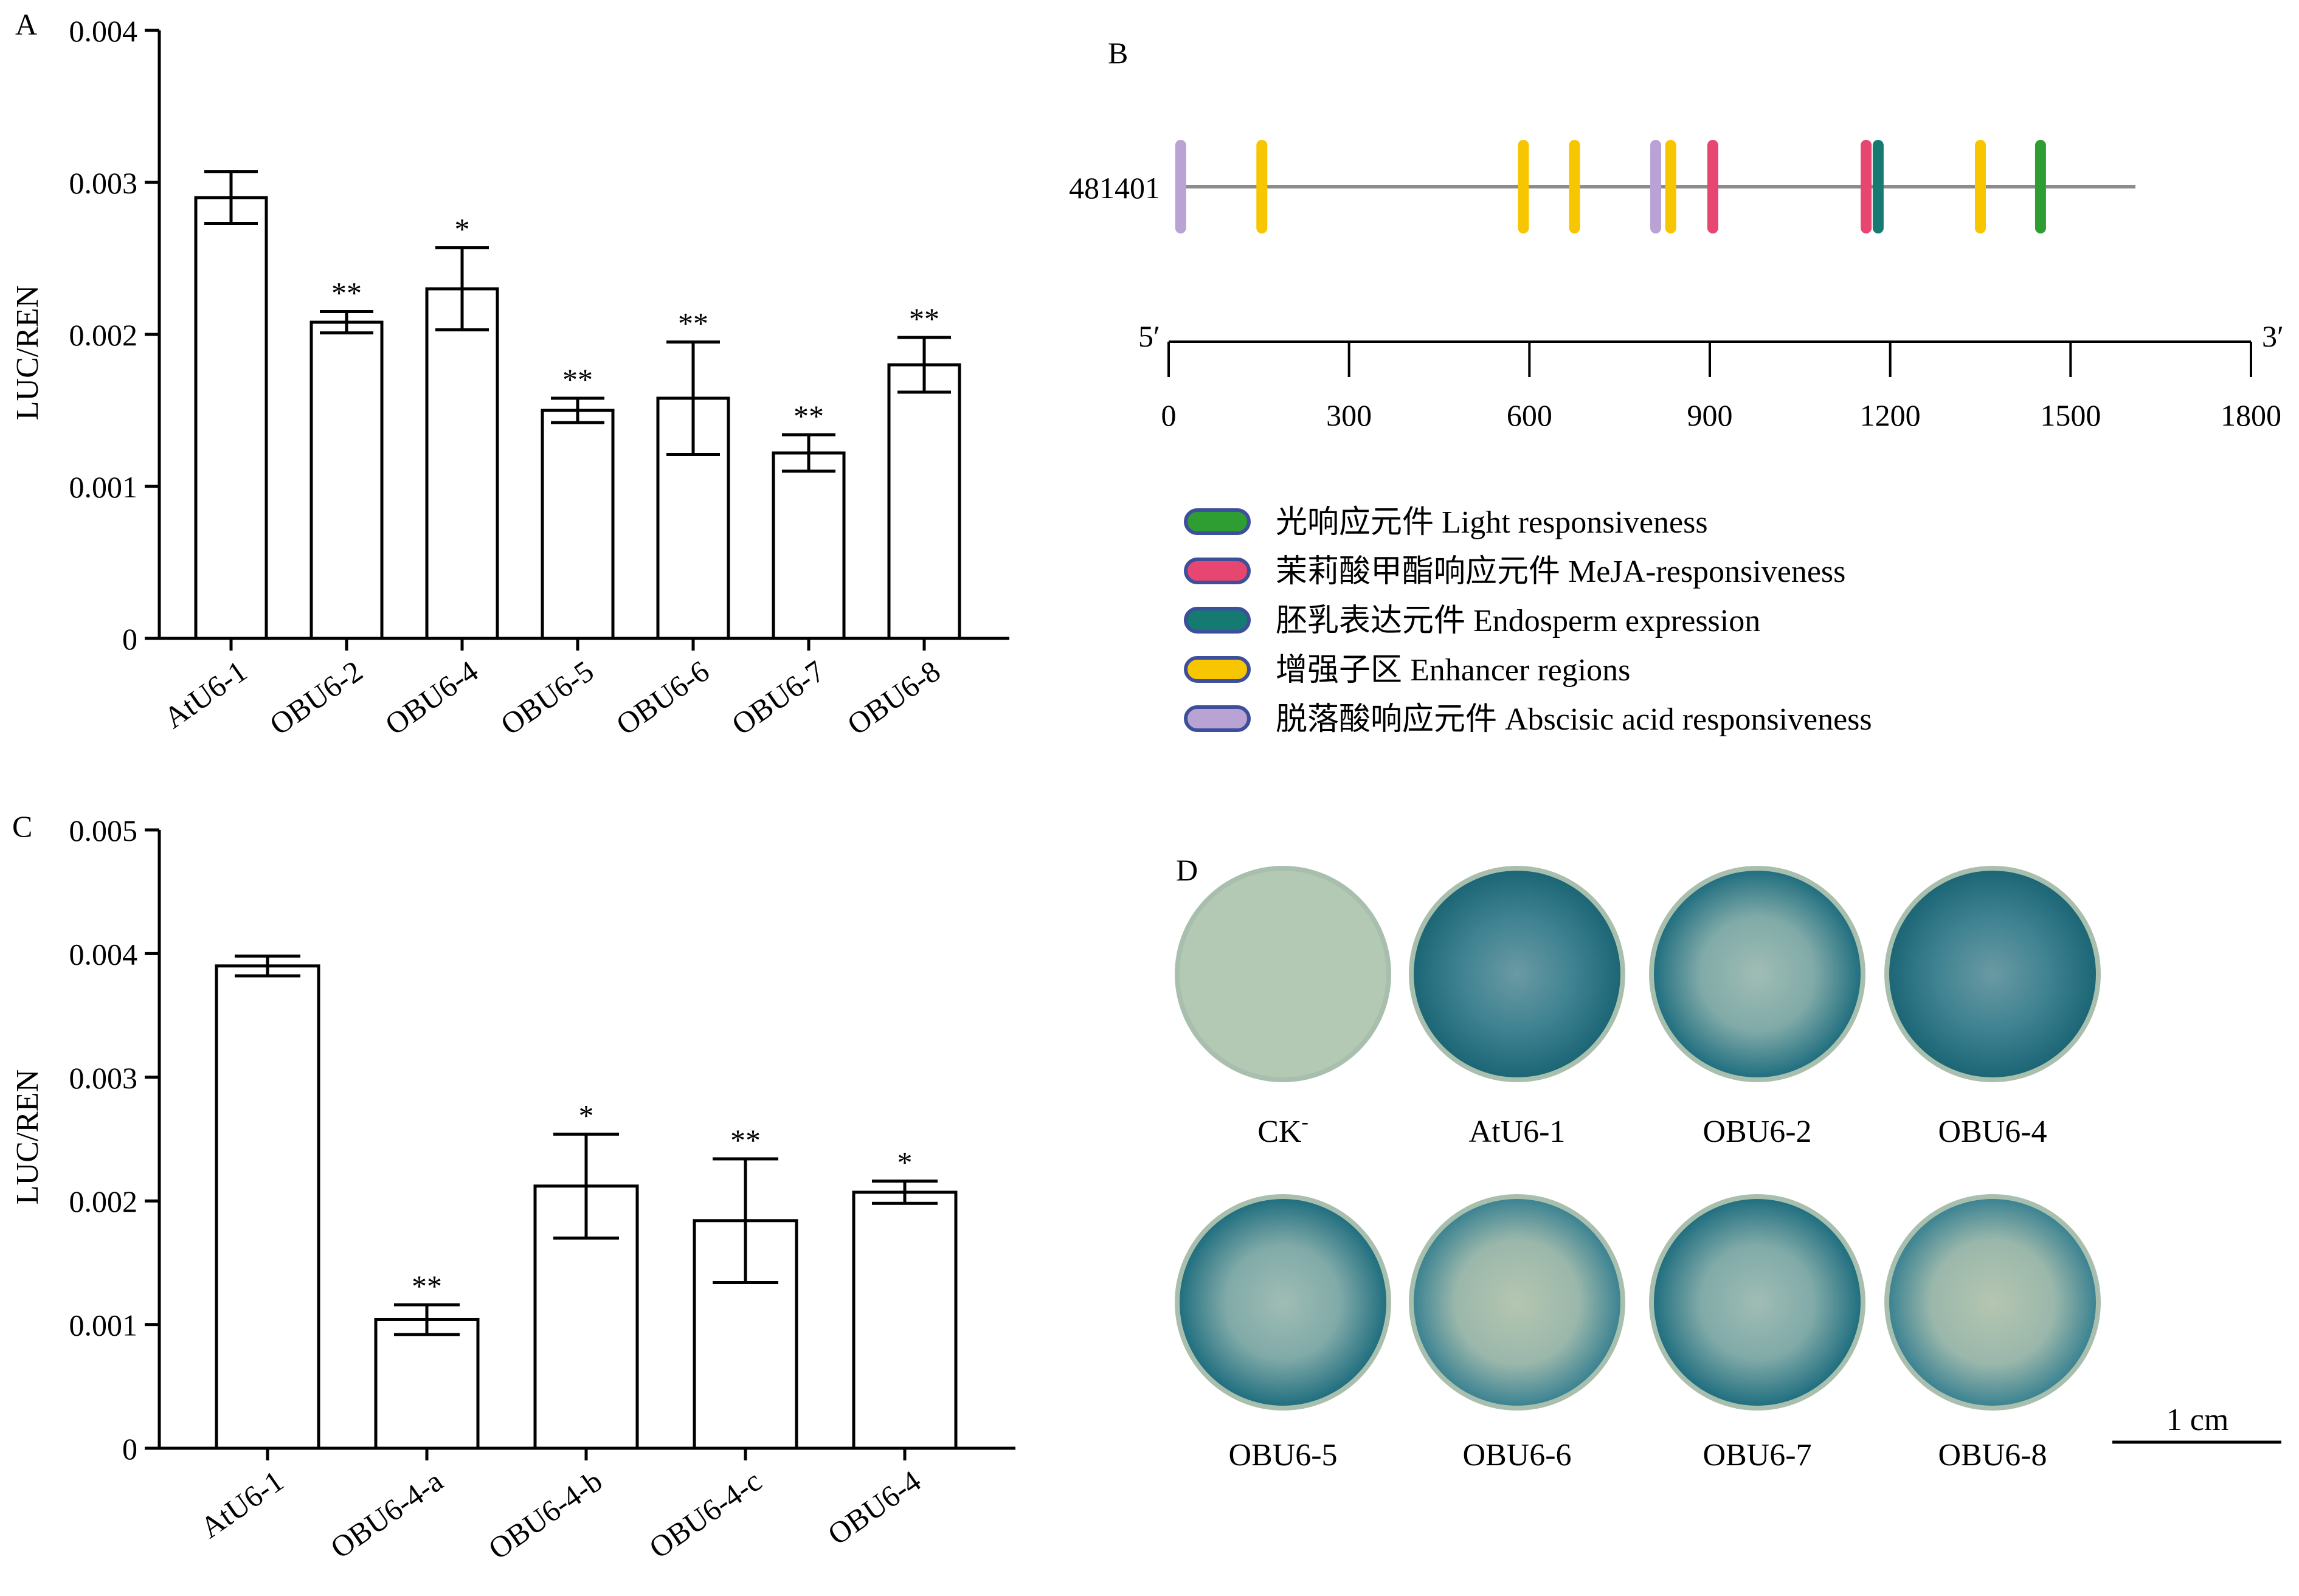  I want to click on legend-label-endosperm: 胚乳表达元件 Endosperm expression, so click(1518, 621).